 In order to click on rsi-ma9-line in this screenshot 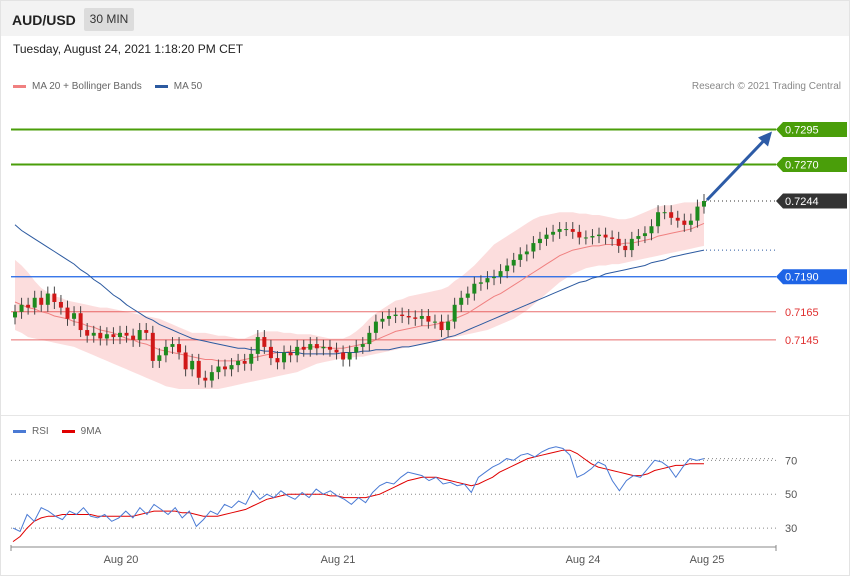, I will do `click(358, 496)`.